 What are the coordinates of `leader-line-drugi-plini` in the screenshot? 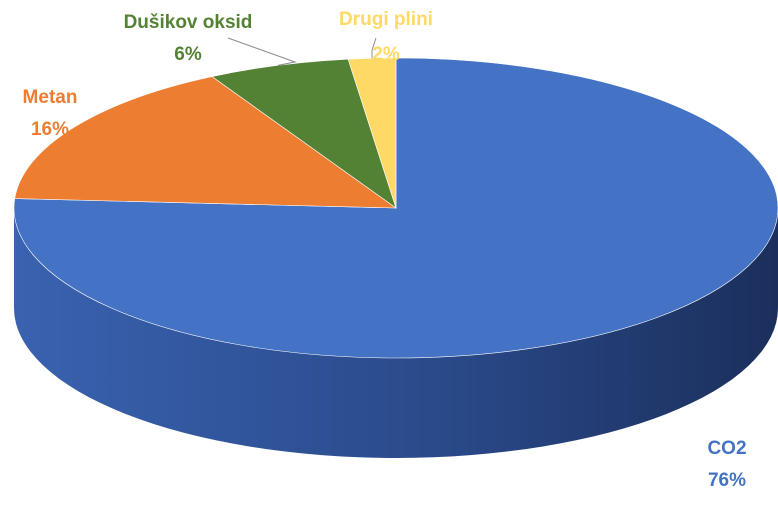 It's located at (374, 48).